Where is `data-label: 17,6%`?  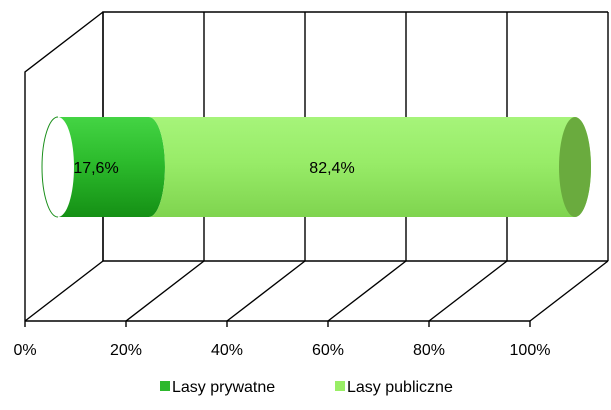
data-label: 17,6% is located at coordinates (95, 168).